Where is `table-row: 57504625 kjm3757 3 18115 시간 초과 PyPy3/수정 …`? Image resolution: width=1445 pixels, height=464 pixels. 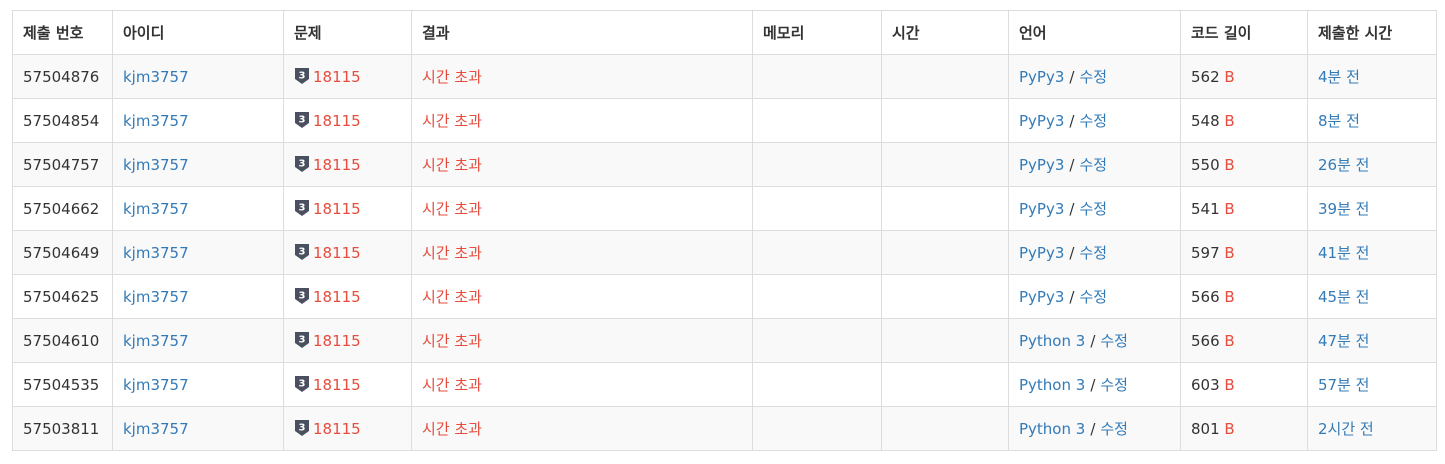 table-row: 57504625 kjm3757 3 18115 시간 초과 PyPy3/수정 … is located at coordinates (724, 296).